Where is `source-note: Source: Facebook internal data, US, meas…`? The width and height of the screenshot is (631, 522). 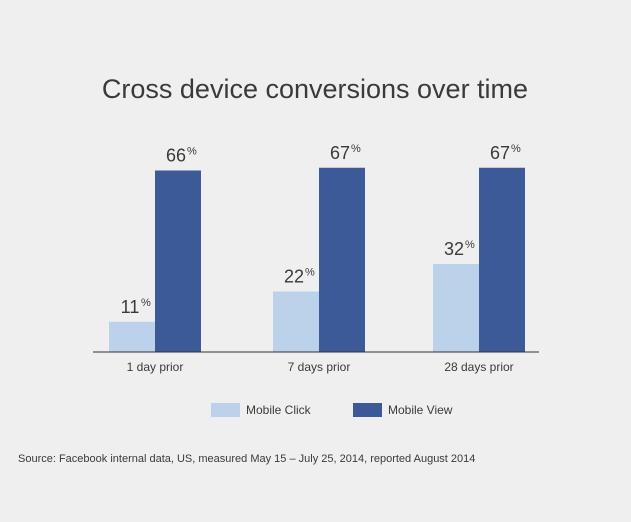 source-note: Source: Facebook internal data, US, meas… is located at coordinates (246, 459).